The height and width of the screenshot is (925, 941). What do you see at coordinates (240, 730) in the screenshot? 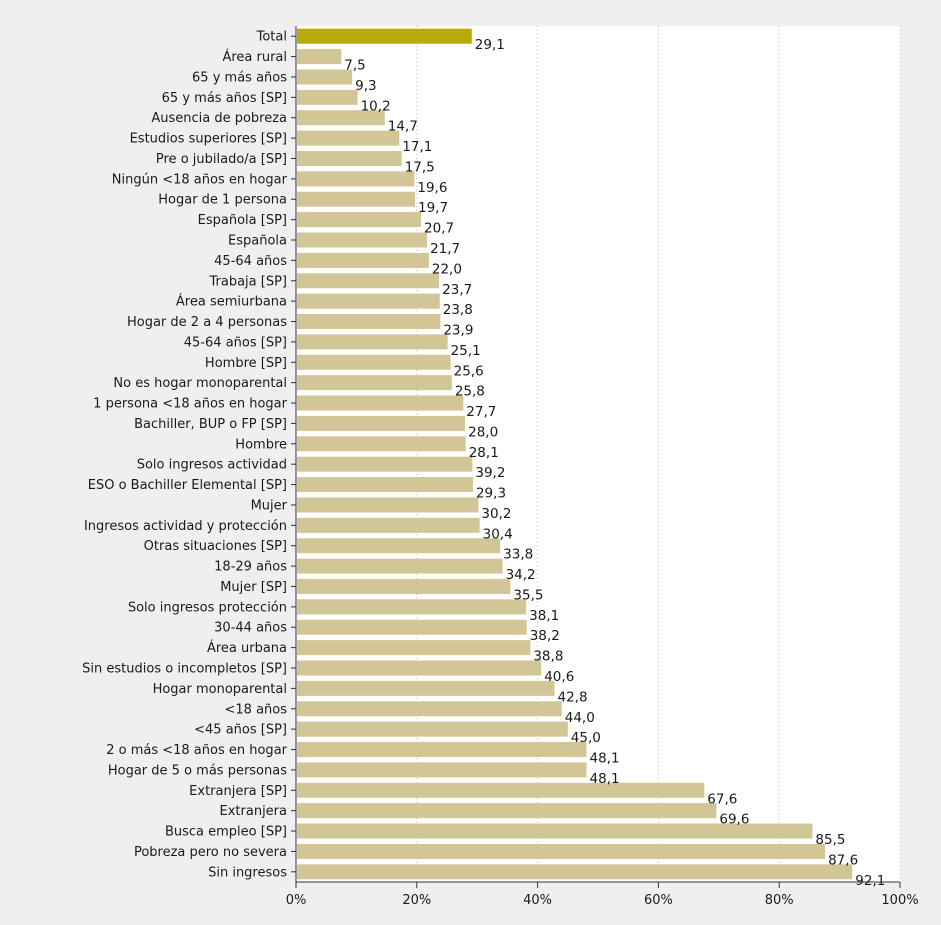
I see `category-label: <45 años [SP]` at bounding box center [240, 730].